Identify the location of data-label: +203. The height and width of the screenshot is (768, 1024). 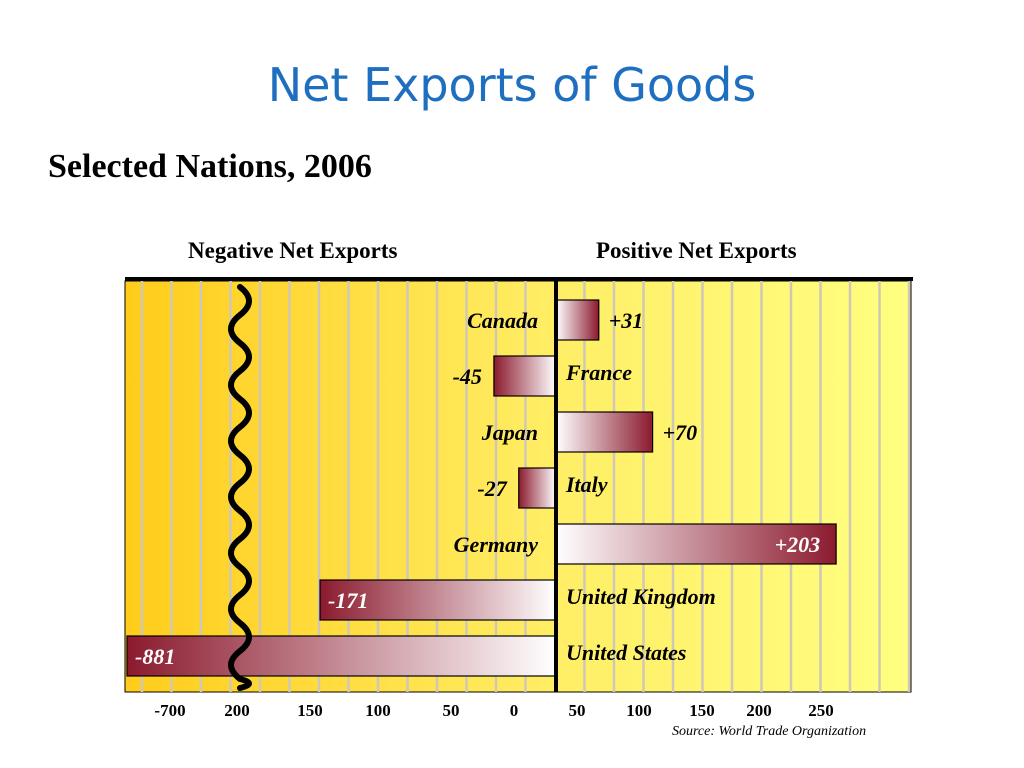
(798, 544).